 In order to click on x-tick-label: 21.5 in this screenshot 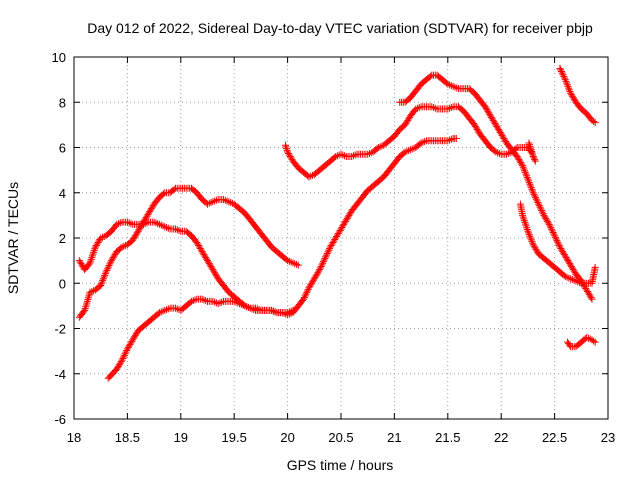, I will do `click(447, 437)`.